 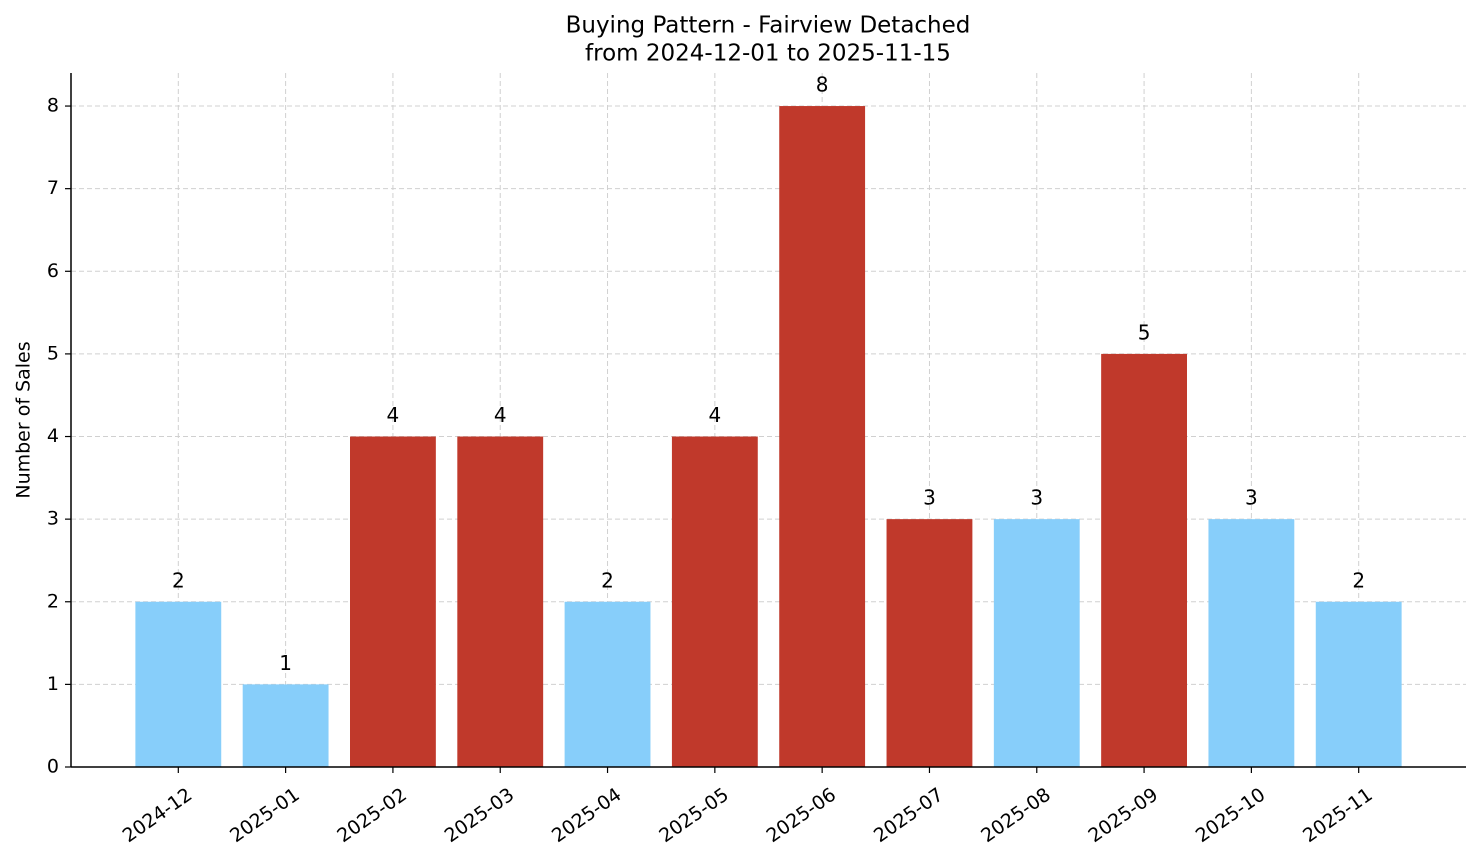 What do you see at coordinates (53, 684) in the screenshot?
I see `y-tick-label: 1` at bounding box center [53, 684].